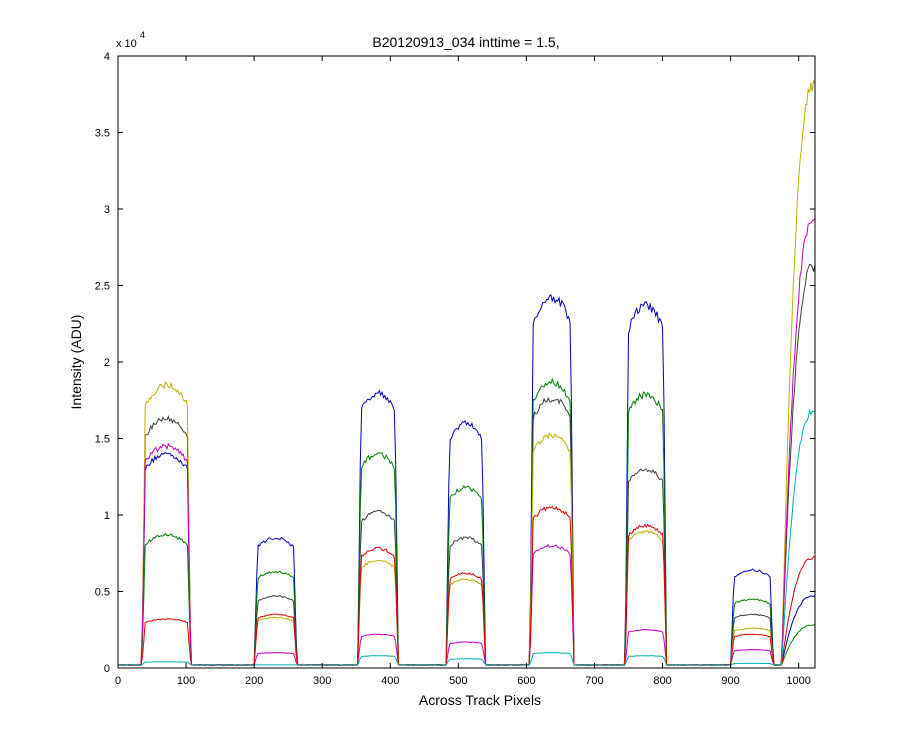 This screenshot has height=750, width=900. What do you see at coordinates (186, 681) in the screenshot?
I see `x-tick-label: 100` at bounding box center [186, 681].